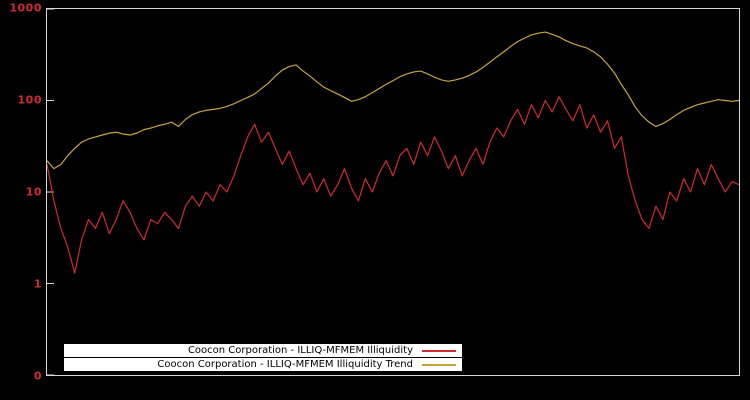 This screenshot has width=750, height=400. I want to click on y-tick-label: 10, so click(33, 192).